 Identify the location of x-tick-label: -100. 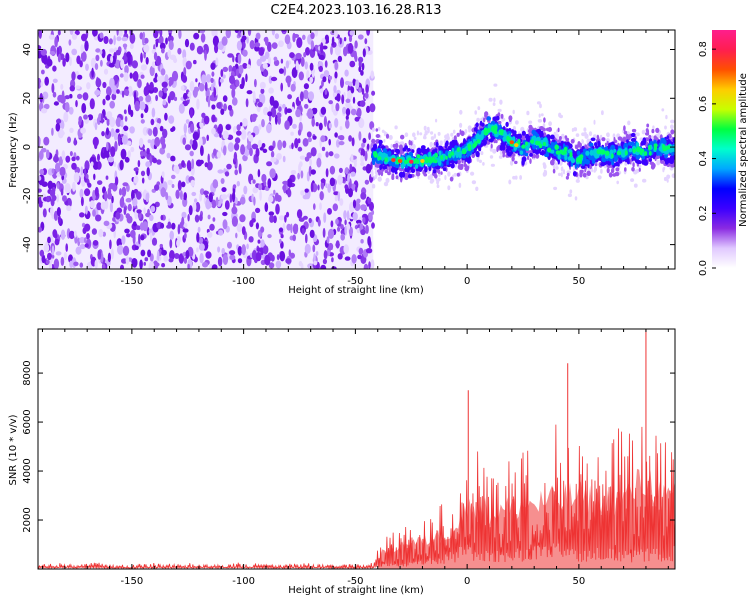
(243, 581).